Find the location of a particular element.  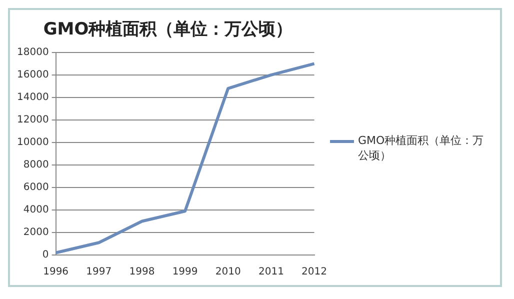

y-tick-label: 0 is located at coordinates (45, 255).